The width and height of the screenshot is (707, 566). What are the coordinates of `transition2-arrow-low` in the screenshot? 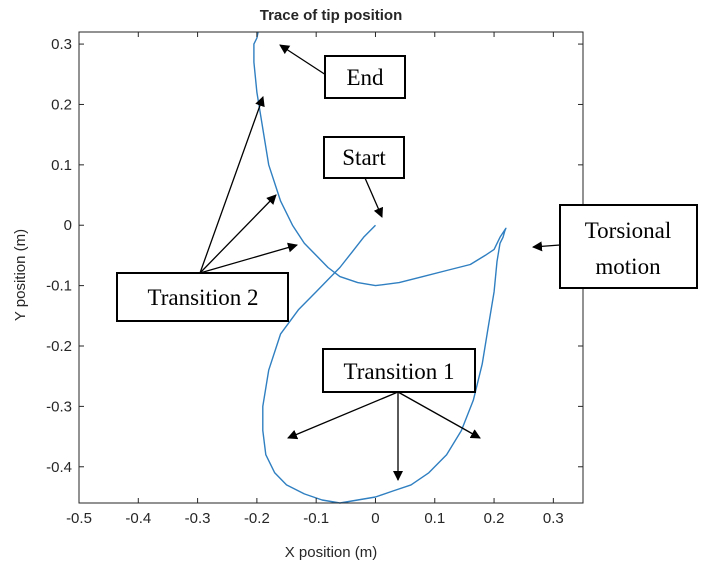 It's located at (248, 258).